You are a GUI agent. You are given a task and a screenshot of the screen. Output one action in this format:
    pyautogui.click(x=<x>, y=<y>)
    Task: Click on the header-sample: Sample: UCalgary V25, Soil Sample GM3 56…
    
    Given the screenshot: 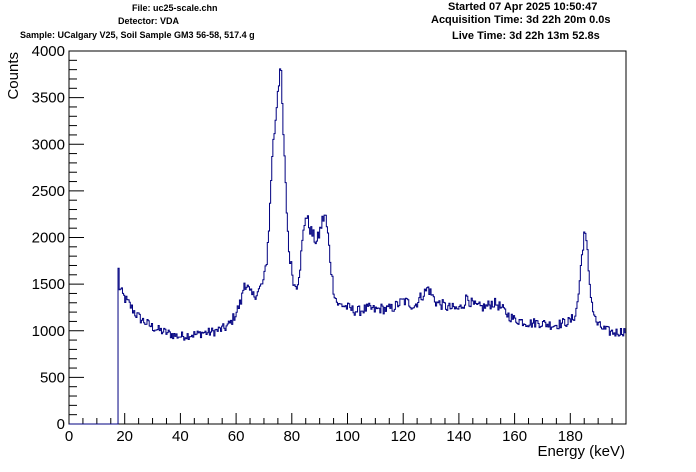 What is the action you would take?
    pyautogui.click(x=137, y=35)
    